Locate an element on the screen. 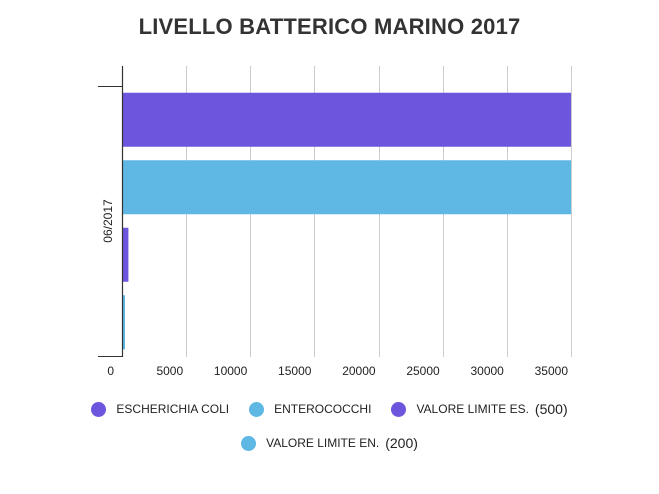 This screenshot has height=494, width=659. legend-item-enterococchi: ENTEROCOCCHI is located at coordinates (310, 409).